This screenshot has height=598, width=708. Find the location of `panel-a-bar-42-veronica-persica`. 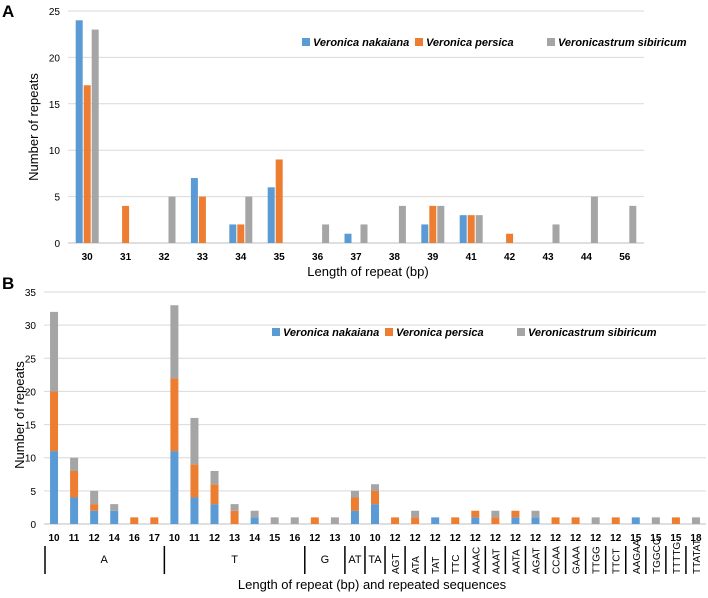

panel-a-bar-42-veronica-persica is located at coordinates (510, 238).